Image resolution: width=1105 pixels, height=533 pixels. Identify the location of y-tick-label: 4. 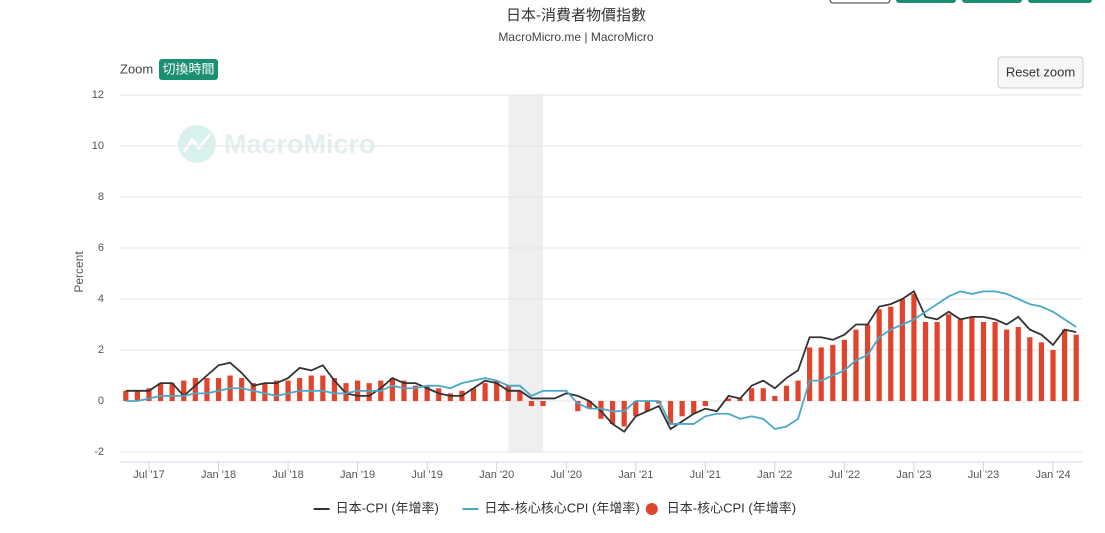
(101, 299).